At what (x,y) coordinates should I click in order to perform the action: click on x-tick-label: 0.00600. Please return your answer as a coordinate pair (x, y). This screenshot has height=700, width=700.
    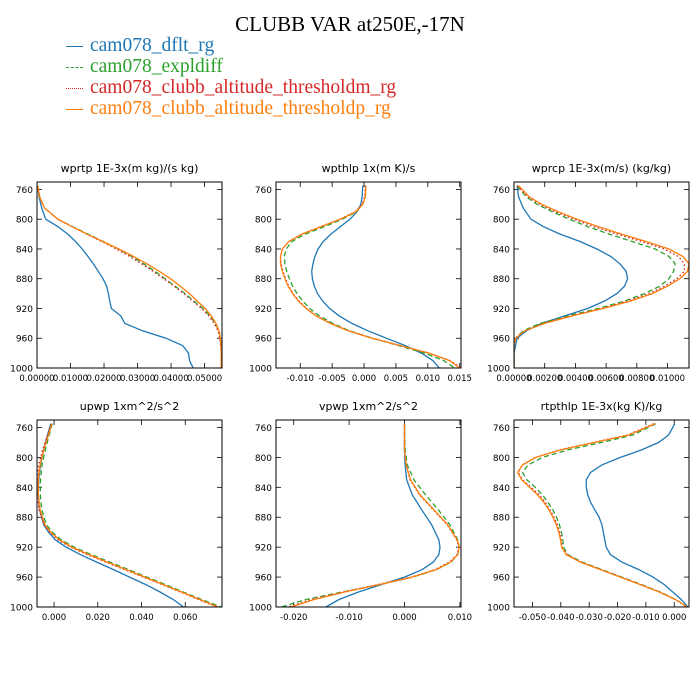
    Looking at the image, I should click on (606, 379).